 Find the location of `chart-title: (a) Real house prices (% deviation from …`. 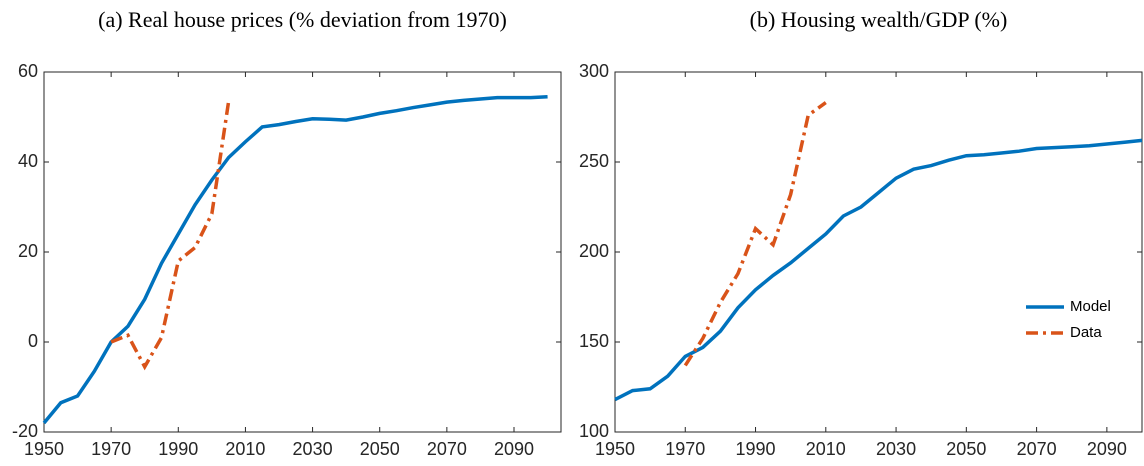

chart-title: (a) Real house prices (% deviation from … is located at coordinates (302, 19).